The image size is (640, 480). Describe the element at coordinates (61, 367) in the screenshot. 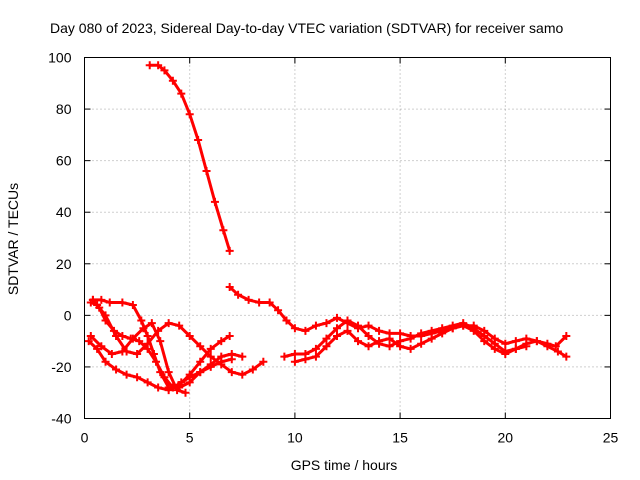

I see `y-tick-label: -20` at that location.